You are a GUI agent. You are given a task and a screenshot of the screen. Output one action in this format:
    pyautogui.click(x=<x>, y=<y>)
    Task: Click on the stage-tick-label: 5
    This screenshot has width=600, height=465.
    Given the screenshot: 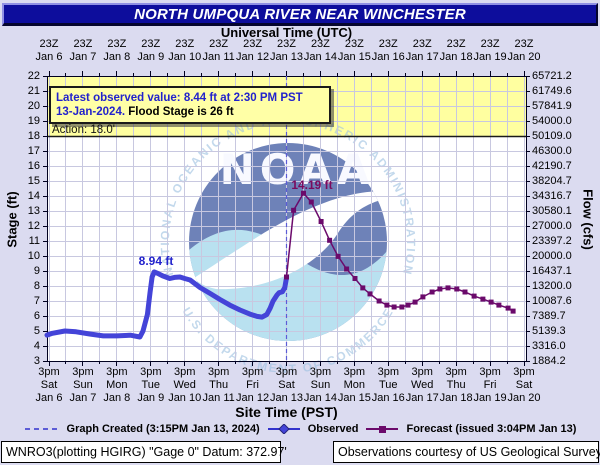 What is the action you would take?
    pyautogui.click(x=36, y=331)
    